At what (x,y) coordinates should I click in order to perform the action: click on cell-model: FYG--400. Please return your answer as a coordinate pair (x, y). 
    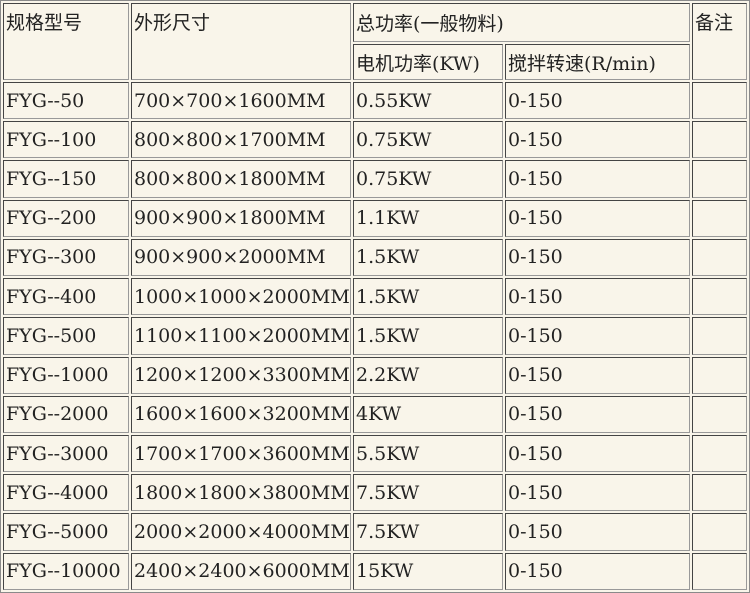
    Looking at the image, I should click on (66, 297).